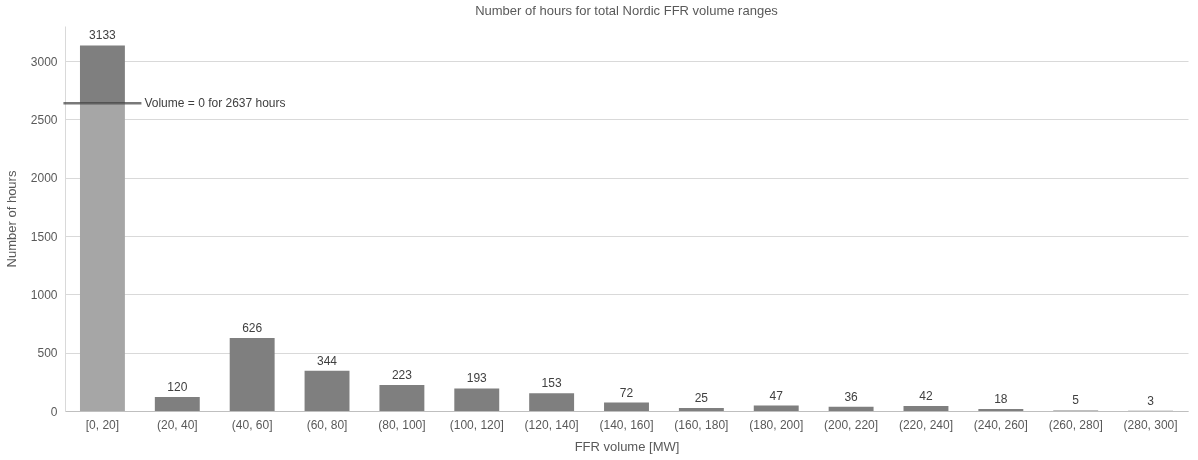 The width and height of the screenshot is (1198, 460). What do you see at coordinates (44, 178) in the screenshot?
I see `y-tick-label: 2000` at bounding box center [44, 178].